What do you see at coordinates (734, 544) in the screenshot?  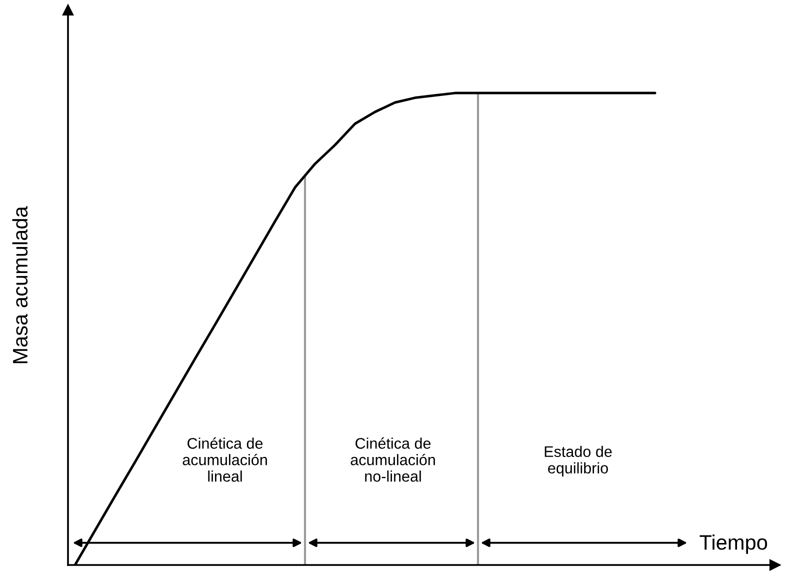 I see `x-axis-title: Tiempo` at bounding box center [734, 544].